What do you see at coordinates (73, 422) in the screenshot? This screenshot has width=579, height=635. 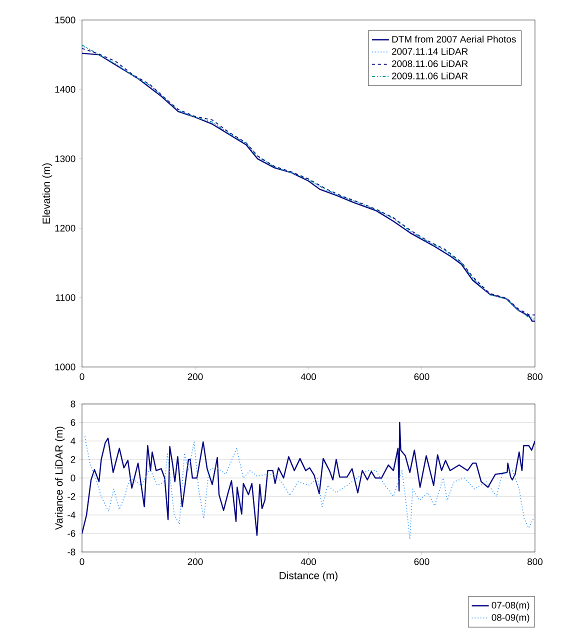 I see `y-tick-label: 6` at bounding box center [73, 422].